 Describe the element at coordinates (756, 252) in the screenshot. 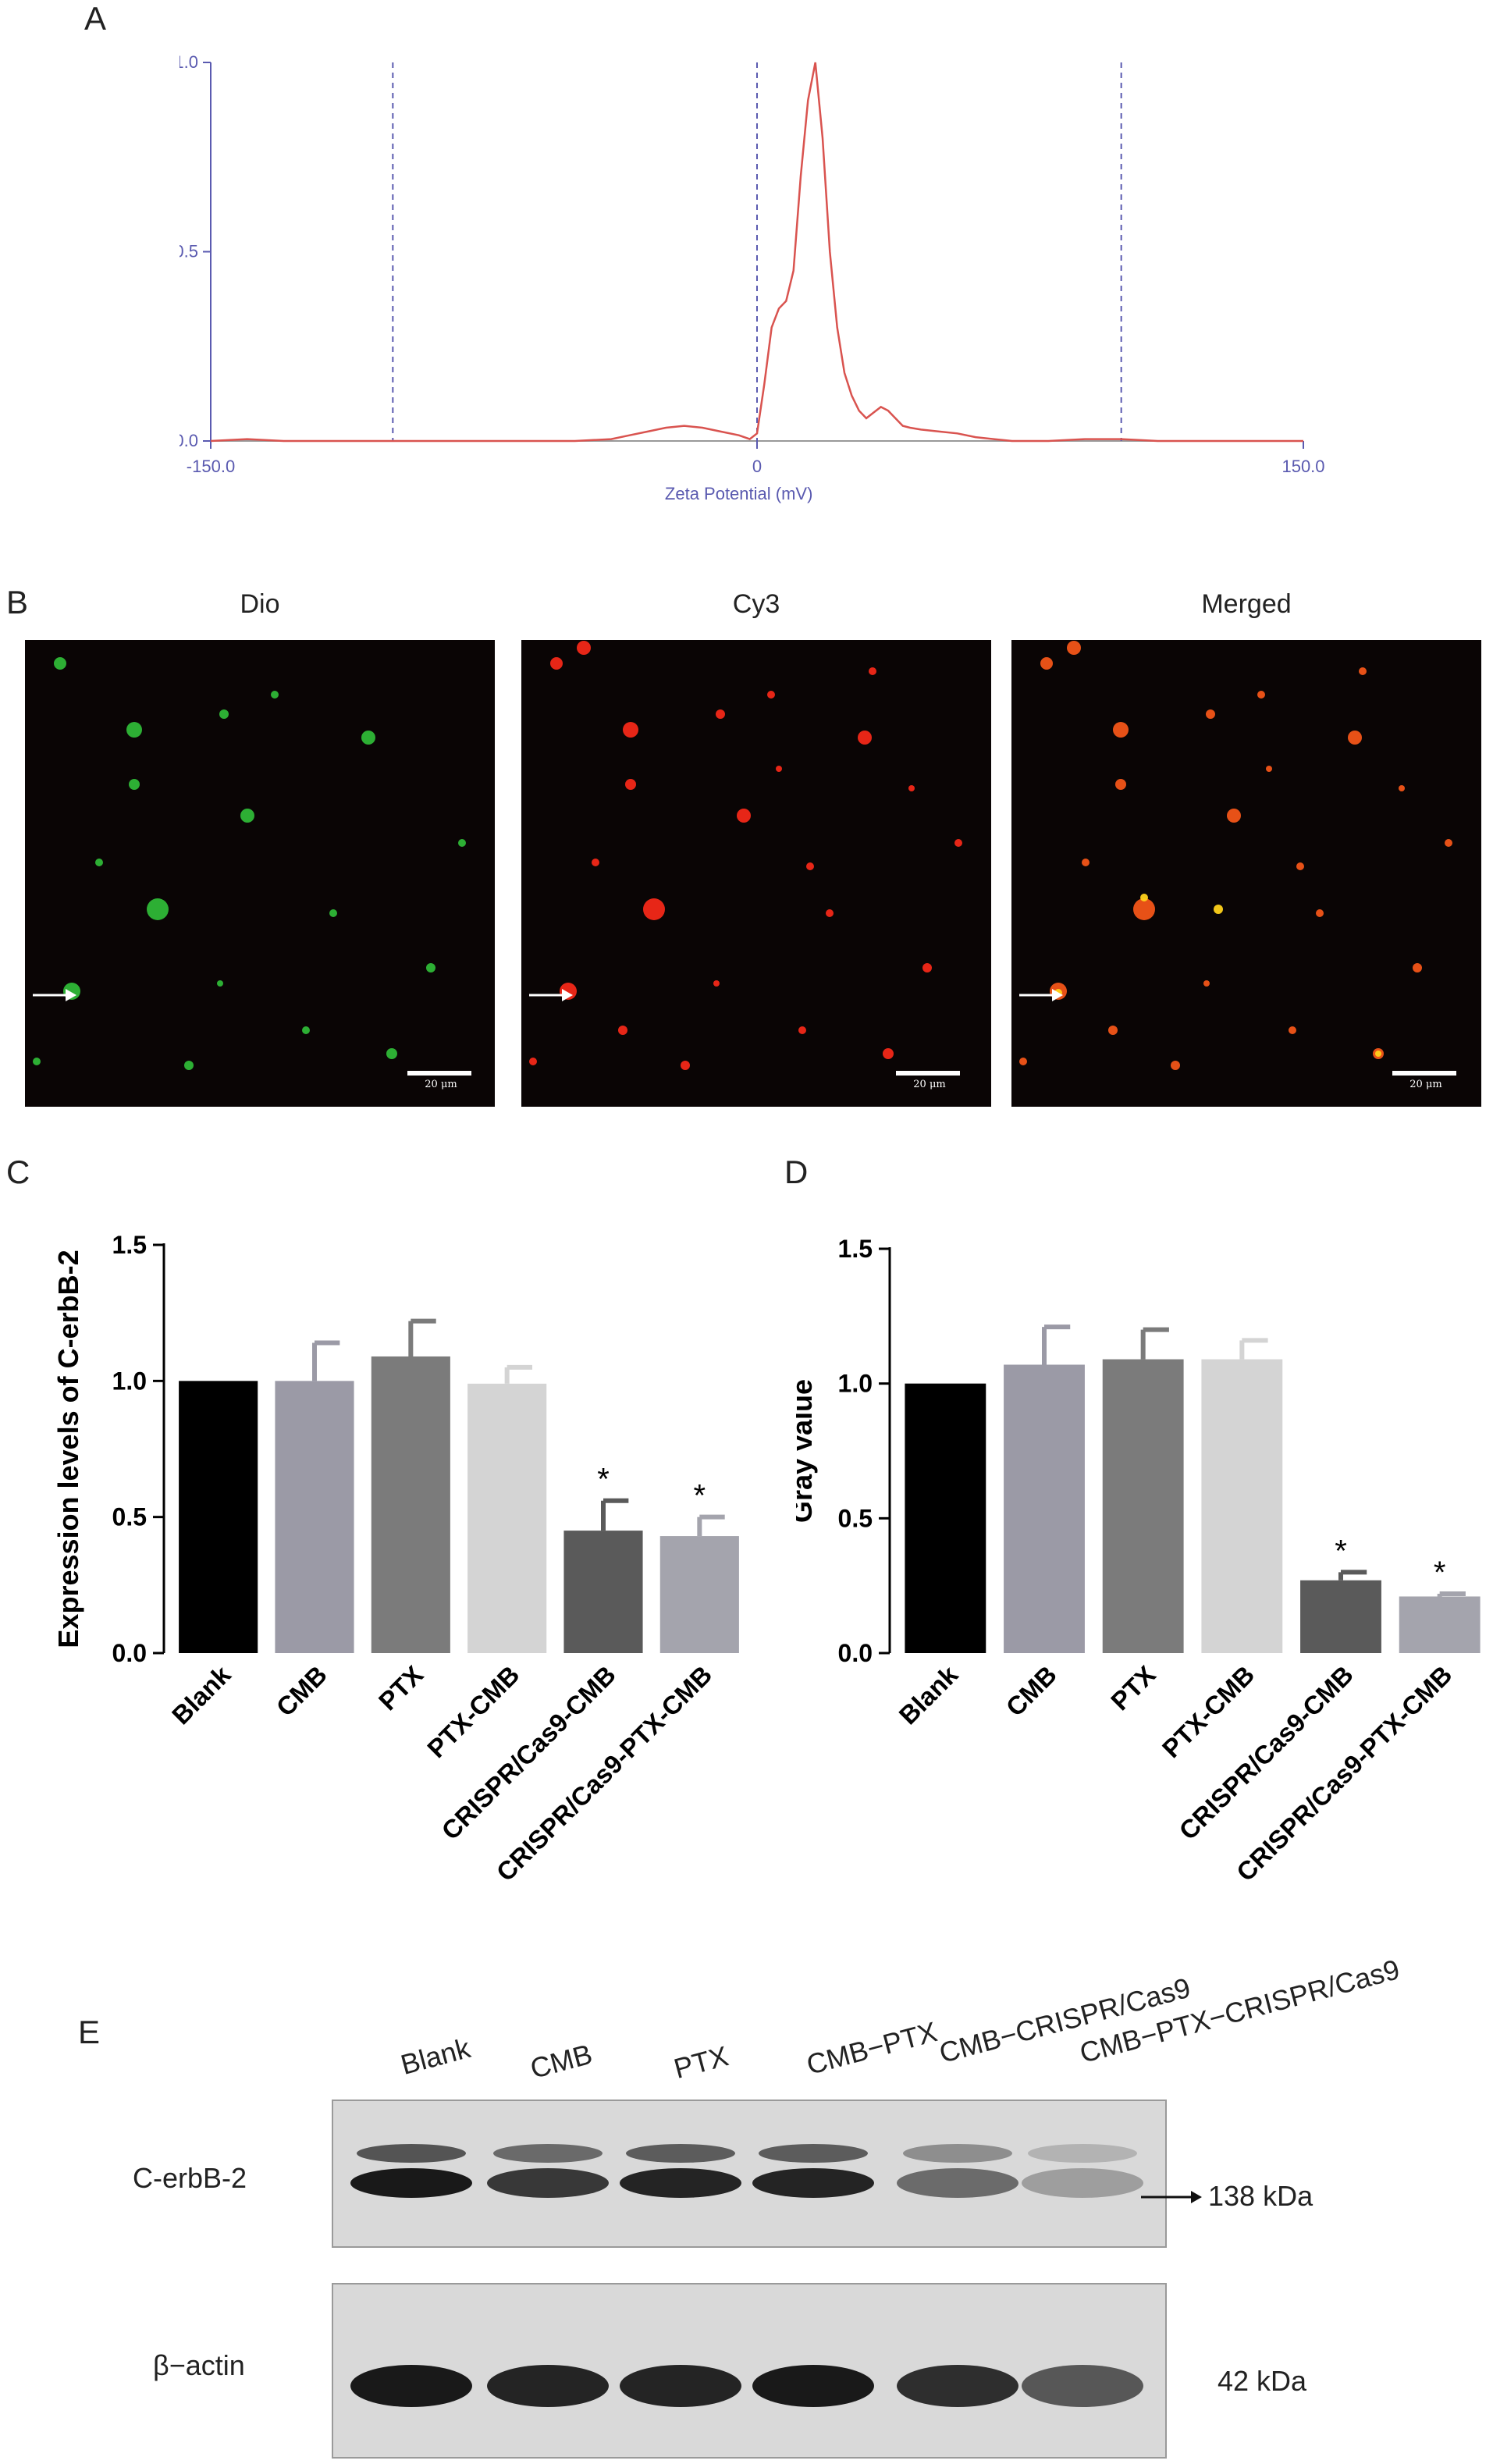

I see `zeta-potential-series` at that location.